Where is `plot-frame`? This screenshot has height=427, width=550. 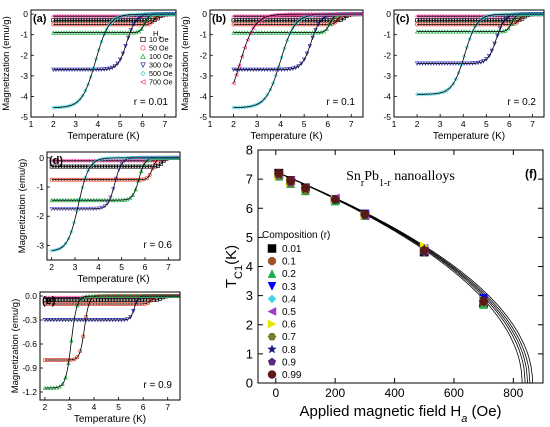
plot-frame is located at coordinates (110, 346).